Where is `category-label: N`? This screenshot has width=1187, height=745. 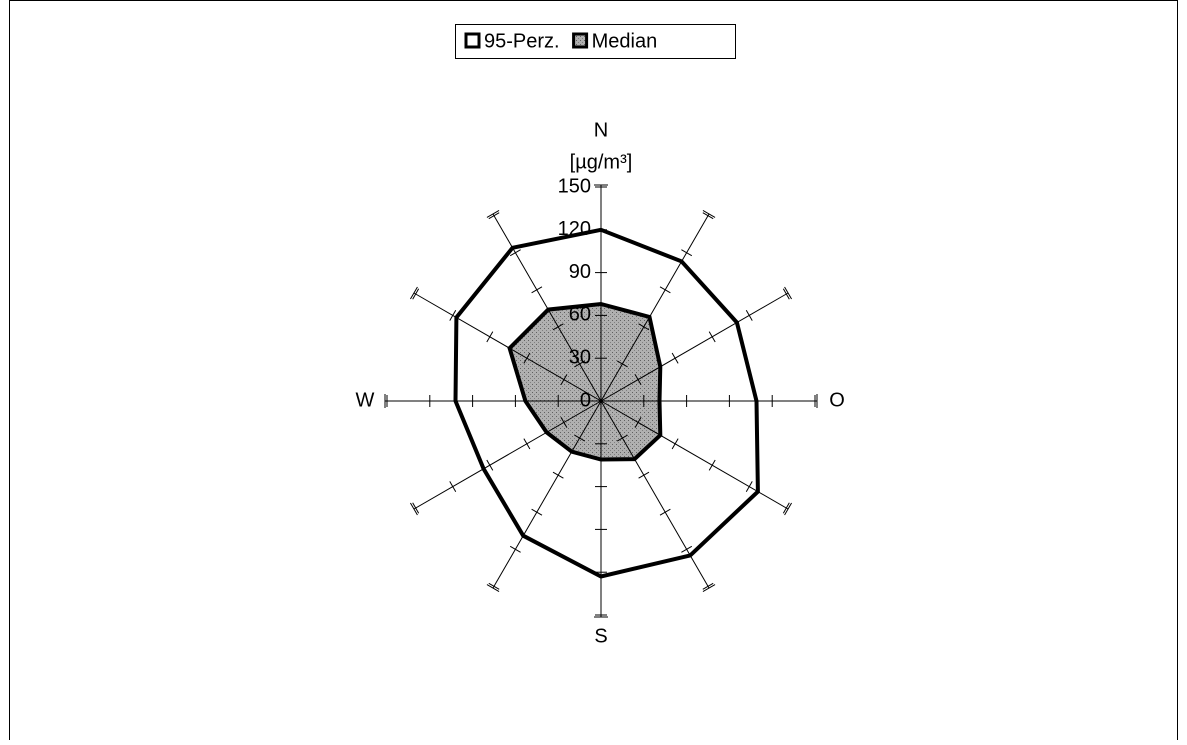
category-label: N is located at coordinates (601, 130).